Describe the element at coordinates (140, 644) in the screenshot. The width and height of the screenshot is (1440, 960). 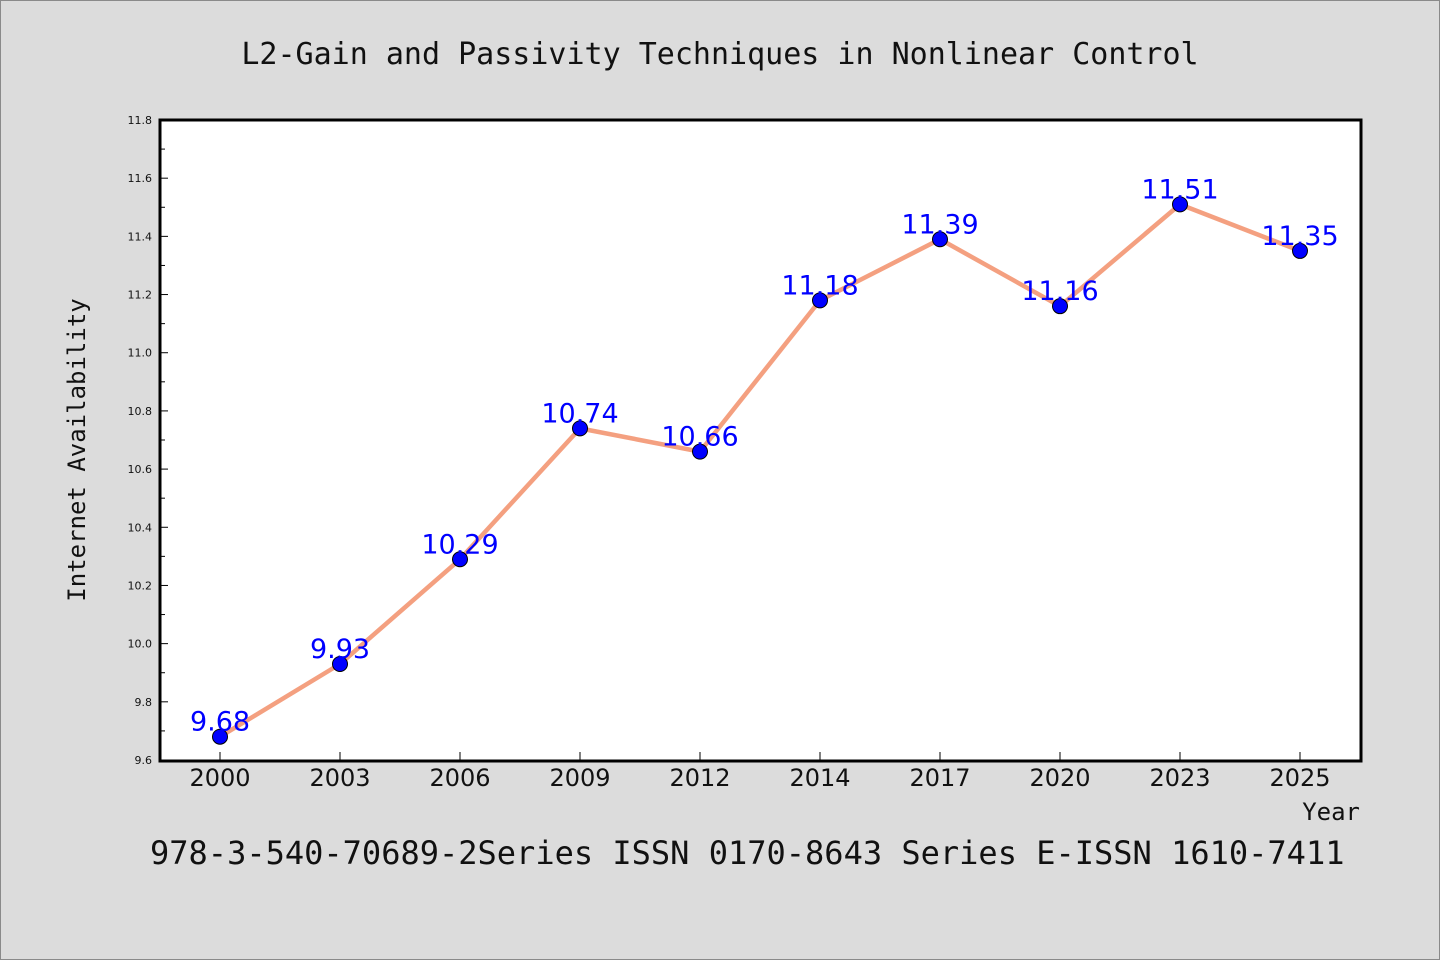
I see `y-tick-label: 10.0` at that location.